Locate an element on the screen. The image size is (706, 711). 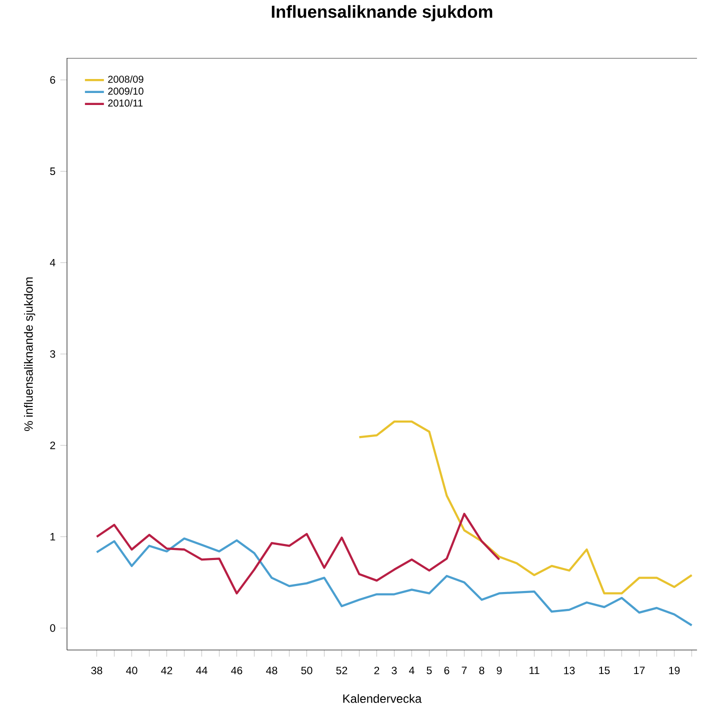
x-tick-label: 52 is located at coordinates (342, 670).